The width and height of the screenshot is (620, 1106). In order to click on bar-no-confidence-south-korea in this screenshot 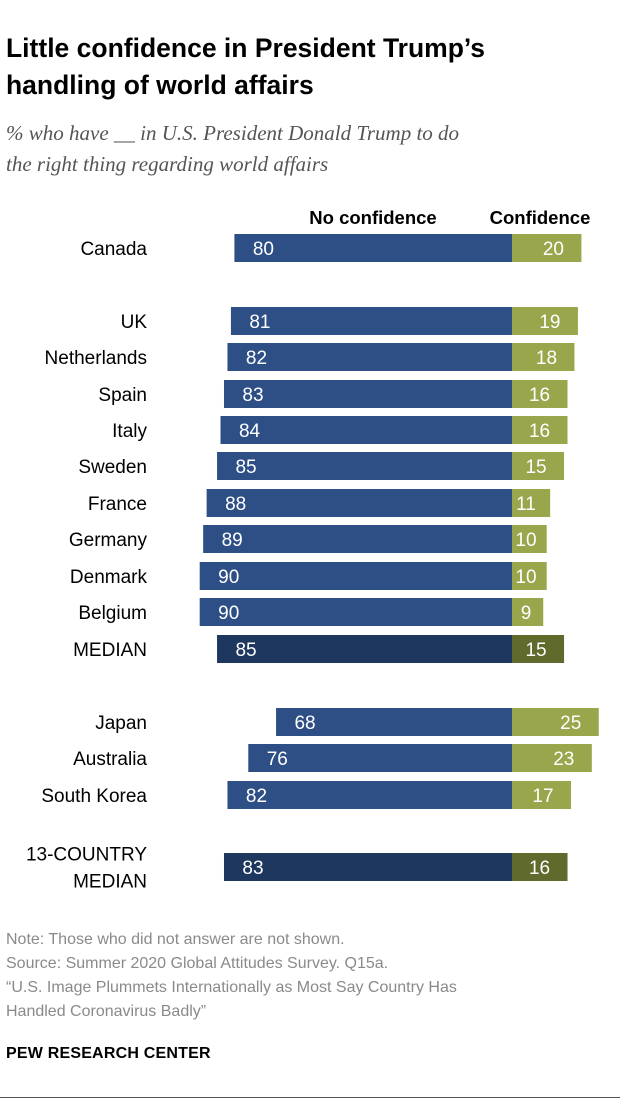, I will do `click(369, 795)`.